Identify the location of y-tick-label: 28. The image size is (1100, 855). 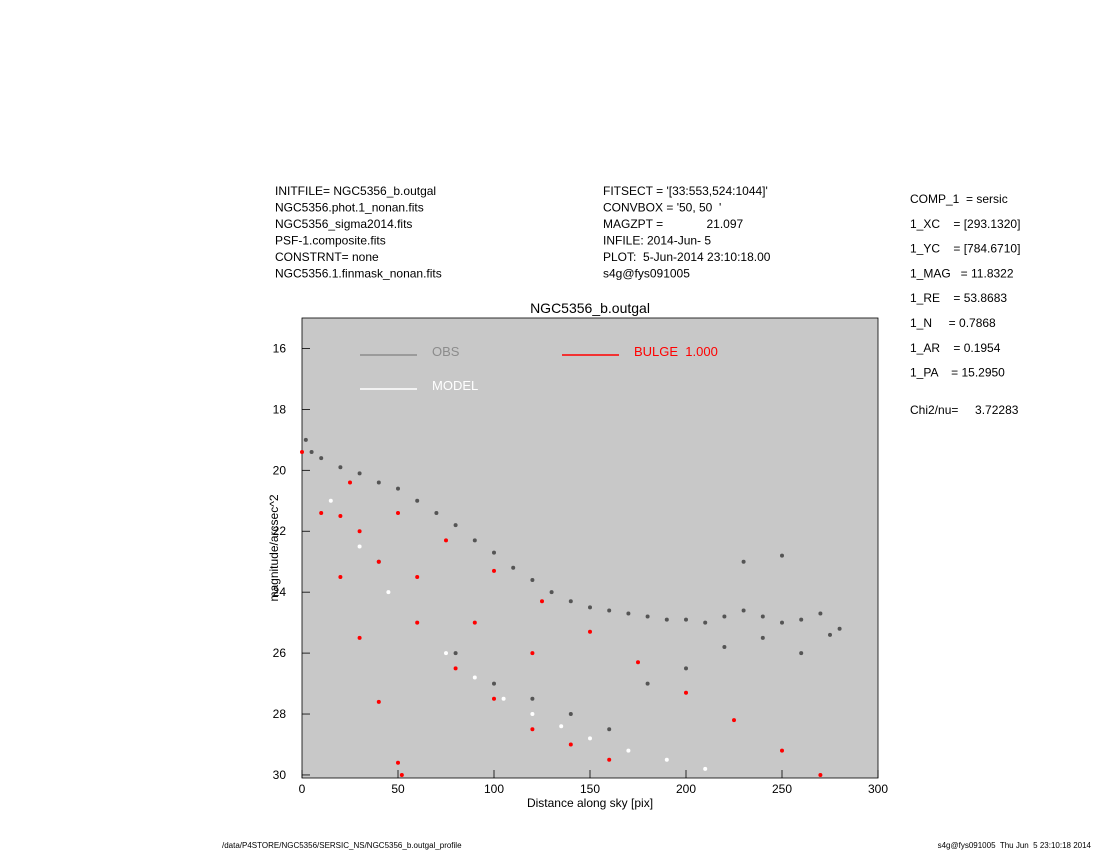
(280, 714).